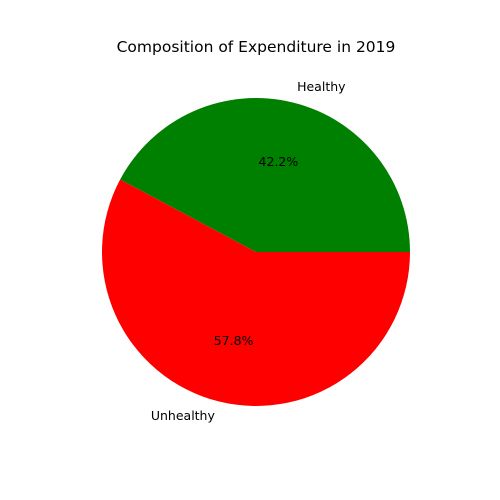 The width and height of the screenshot is (500, 500). What do you see at coordinates (234, 340) in the screenshot?
I see `slice-percent-unhealthy: 57.8%` at bounding box center [234, 340].